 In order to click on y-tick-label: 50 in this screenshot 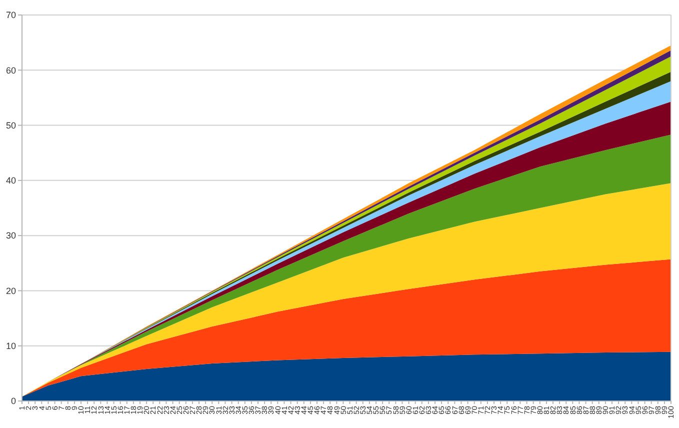, I will do `click(11, 125)`.